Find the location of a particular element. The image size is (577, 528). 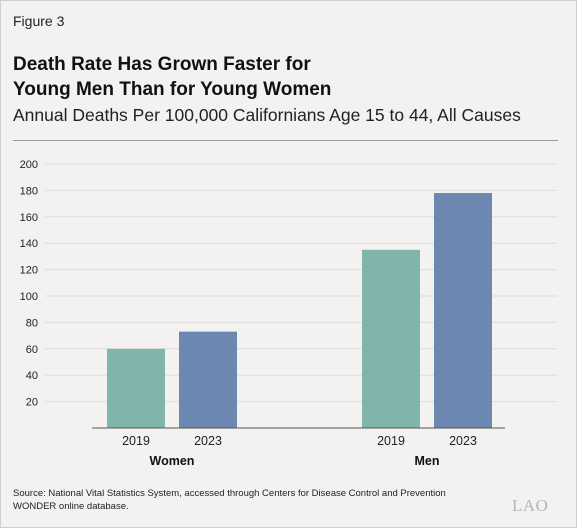

x-tick-label-men-2019: 2019 is located at coordinates (391, 441).